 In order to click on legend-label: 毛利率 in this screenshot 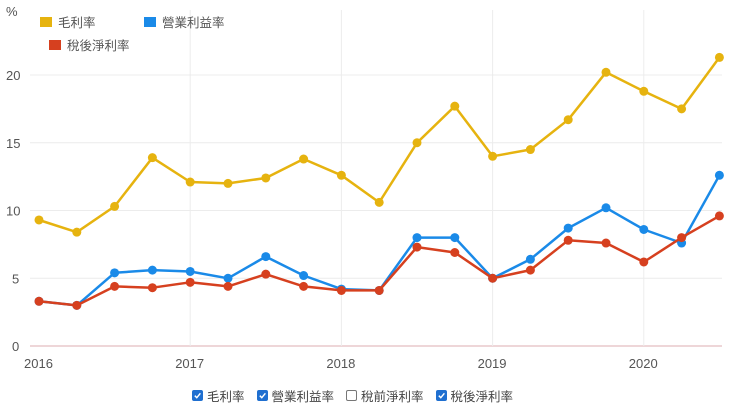, I will do `click(77, 22)`.